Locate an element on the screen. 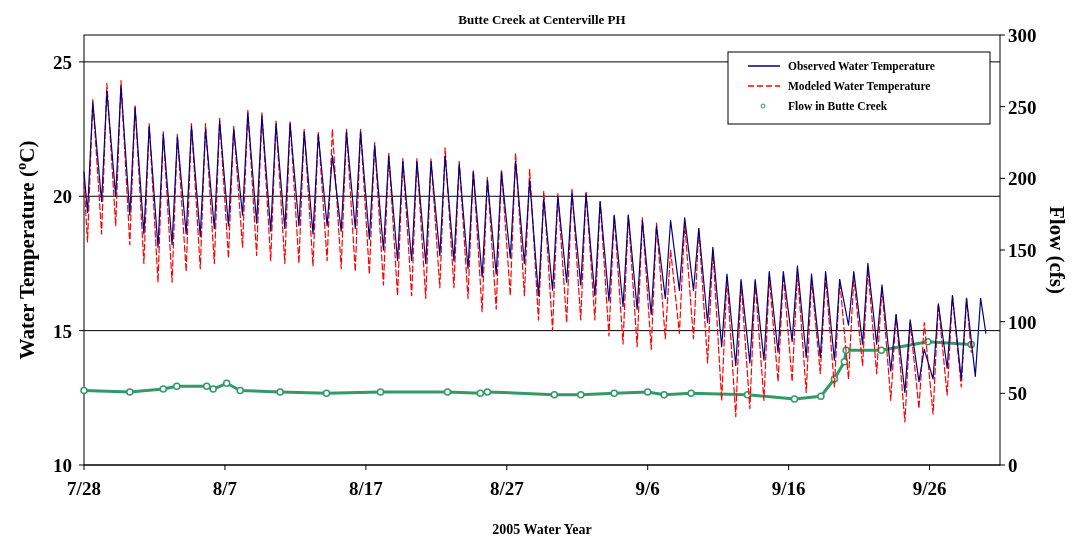 This screenshot has width=1088, height=545. y2-tick-label: 300 is located at coordinates (1022, 35).